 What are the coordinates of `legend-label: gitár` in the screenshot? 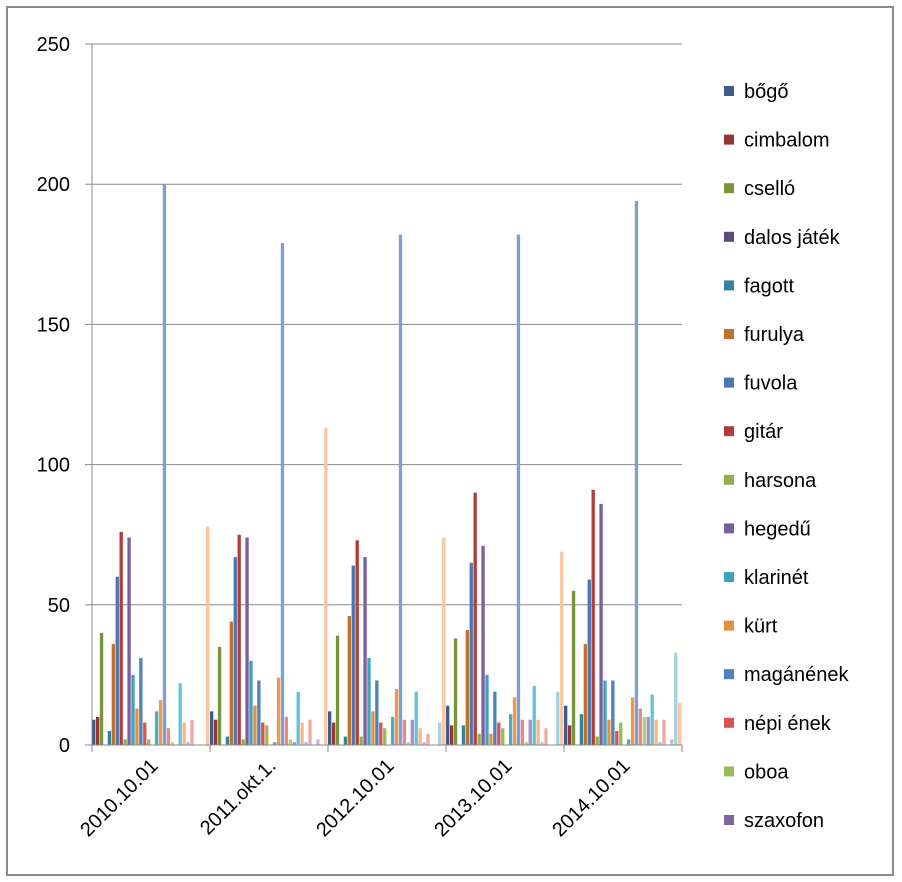 It's located at (763, 432).